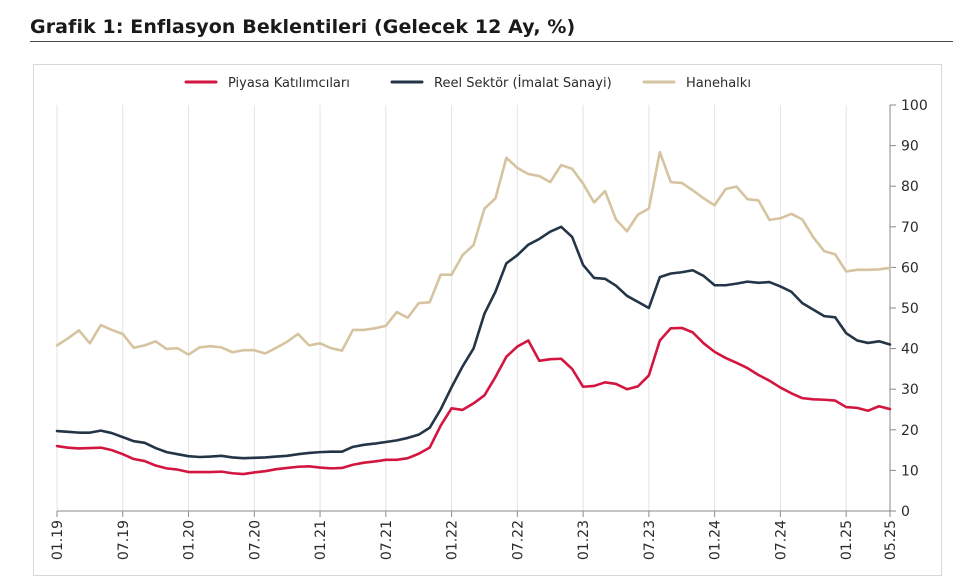  Describe the element at coordinates (255, 540) in the screenshot. I see `x-tick-label-3: 07.20` at that location.